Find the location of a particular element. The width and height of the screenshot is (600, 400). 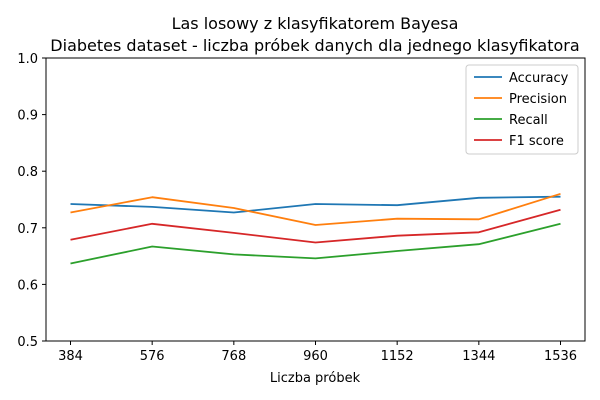

x-tick-label: 576 is located at coordinates (152, 356).